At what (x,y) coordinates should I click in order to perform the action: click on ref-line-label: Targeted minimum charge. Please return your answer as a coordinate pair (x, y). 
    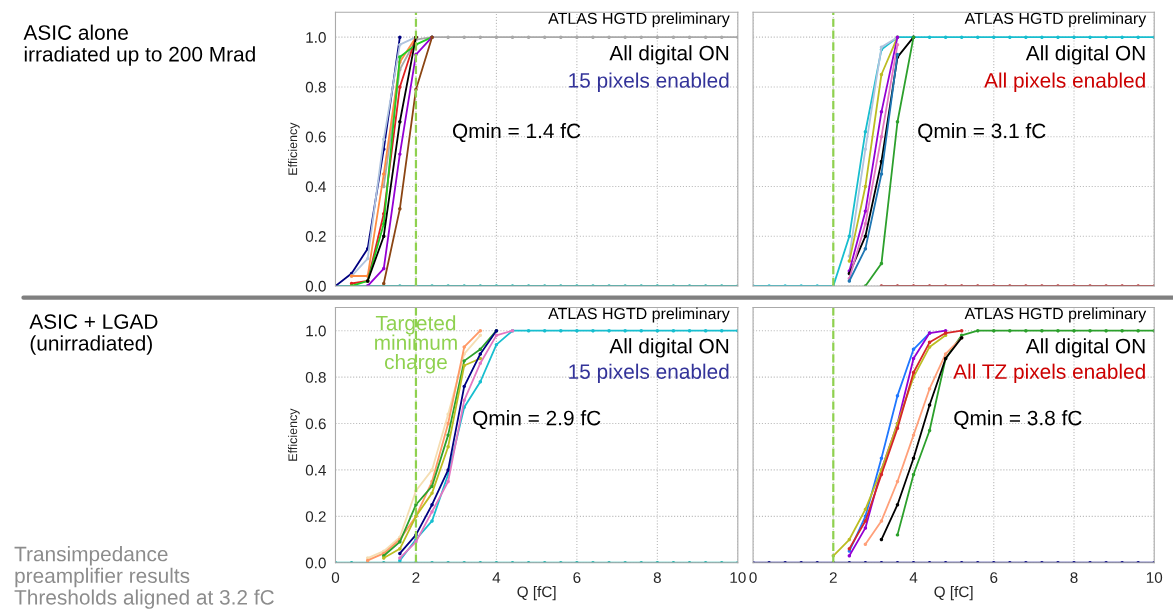
    Looking at the image, I should click on (416, 344).